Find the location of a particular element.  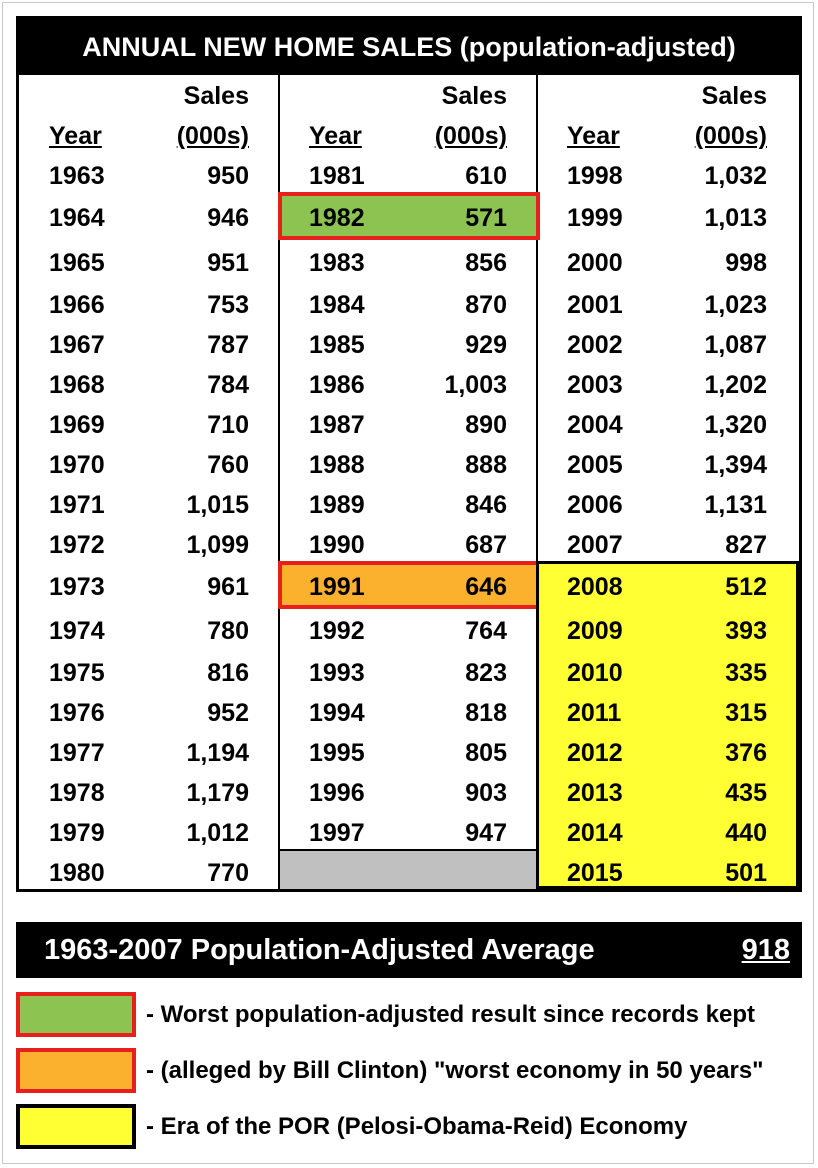

sales-cell: 1,003 is located at coordinates (475, 385).